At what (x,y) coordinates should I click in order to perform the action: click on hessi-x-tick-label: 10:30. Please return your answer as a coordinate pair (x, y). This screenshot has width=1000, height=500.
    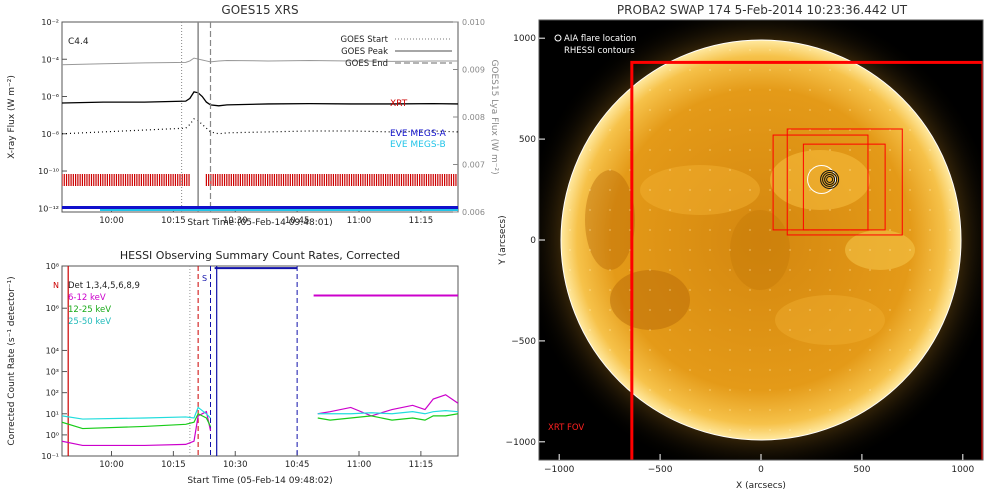
    Looking at the image, I should click on (235, 465).